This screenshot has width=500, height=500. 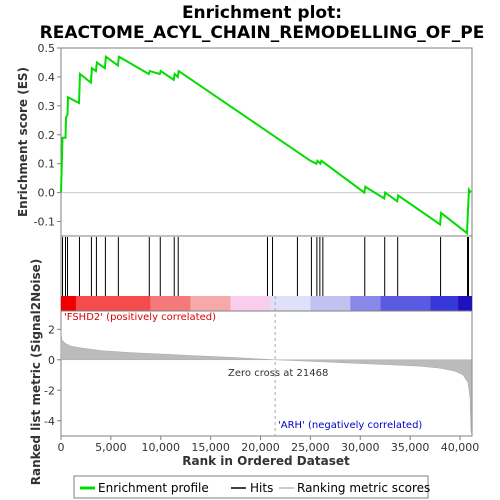 I want to click on chart-title-line1: Enrichment plot:, so click(x=262, y=13).